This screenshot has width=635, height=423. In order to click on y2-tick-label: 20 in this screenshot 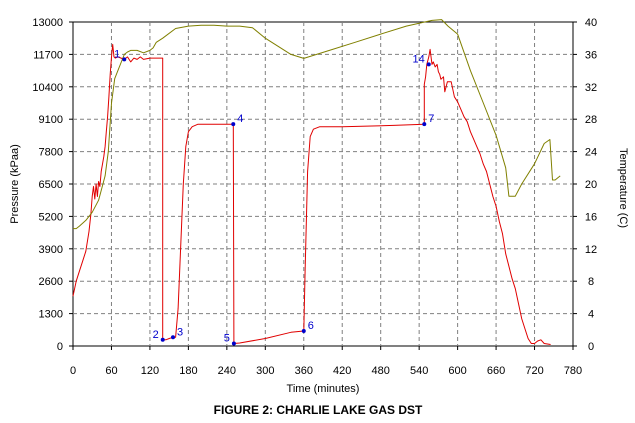, I will do `click(591, 185)`.